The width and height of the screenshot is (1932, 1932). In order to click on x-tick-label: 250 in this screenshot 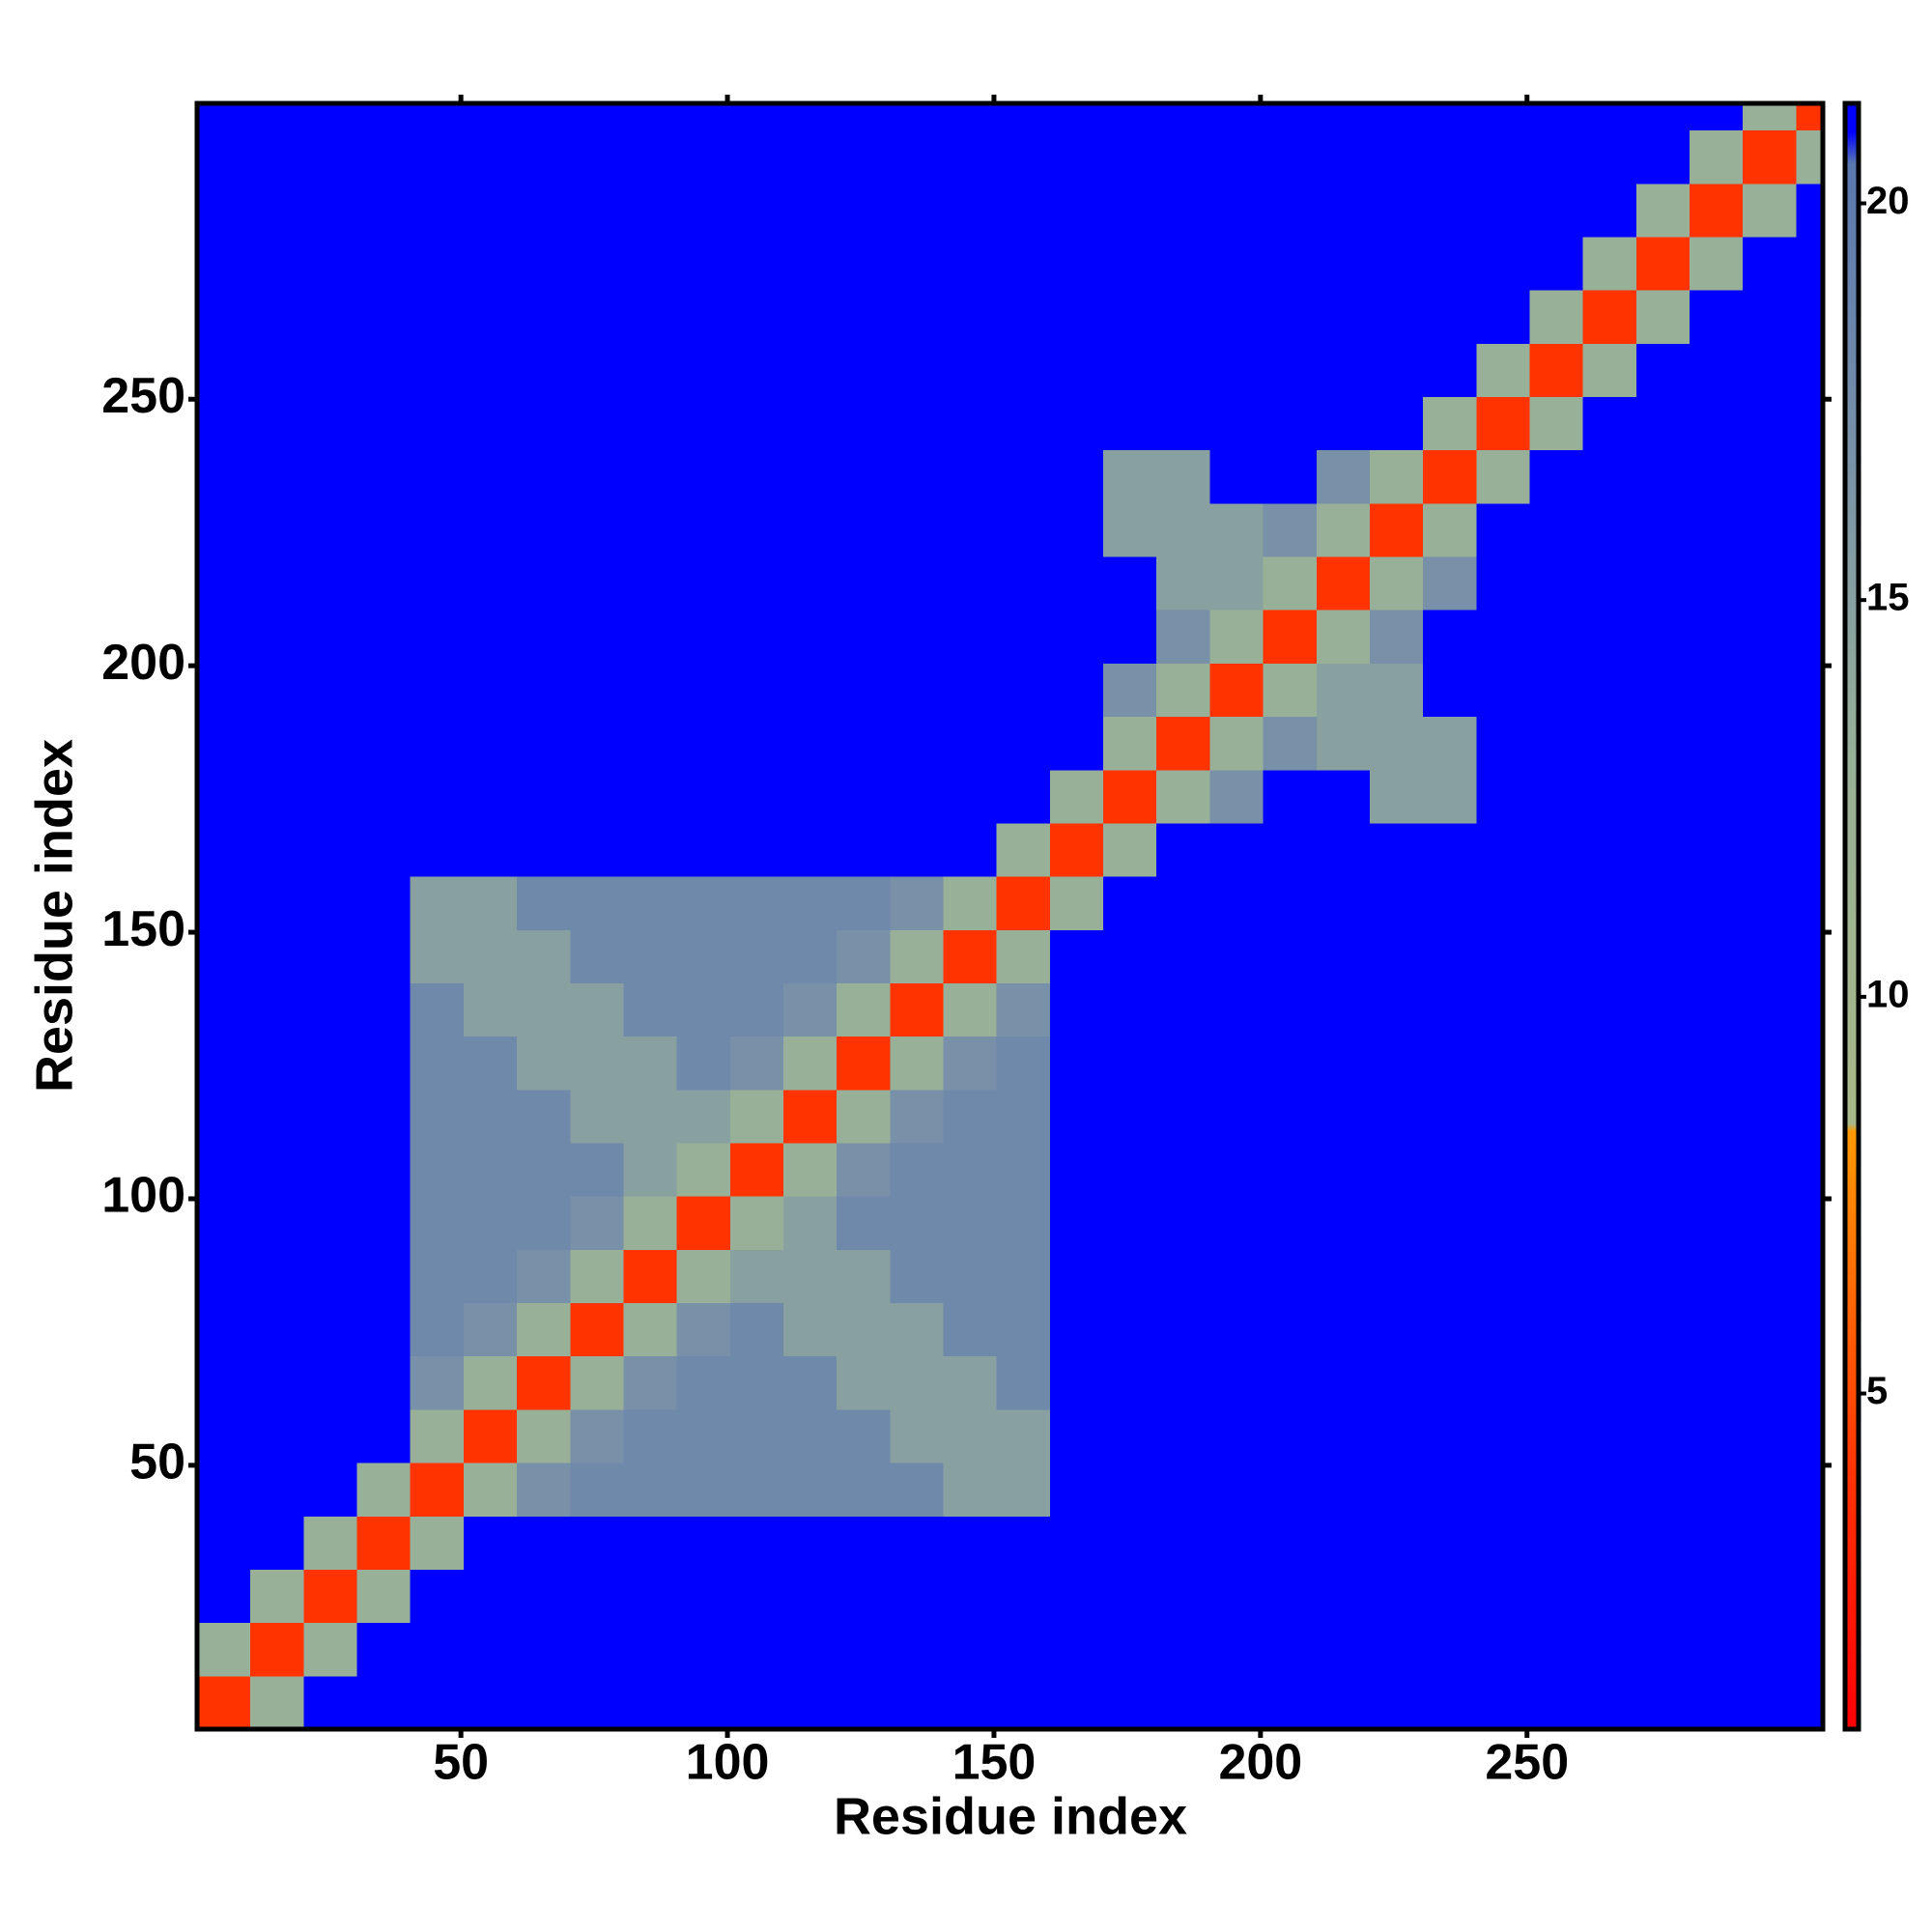, I will do `click(1527, 1763)`.